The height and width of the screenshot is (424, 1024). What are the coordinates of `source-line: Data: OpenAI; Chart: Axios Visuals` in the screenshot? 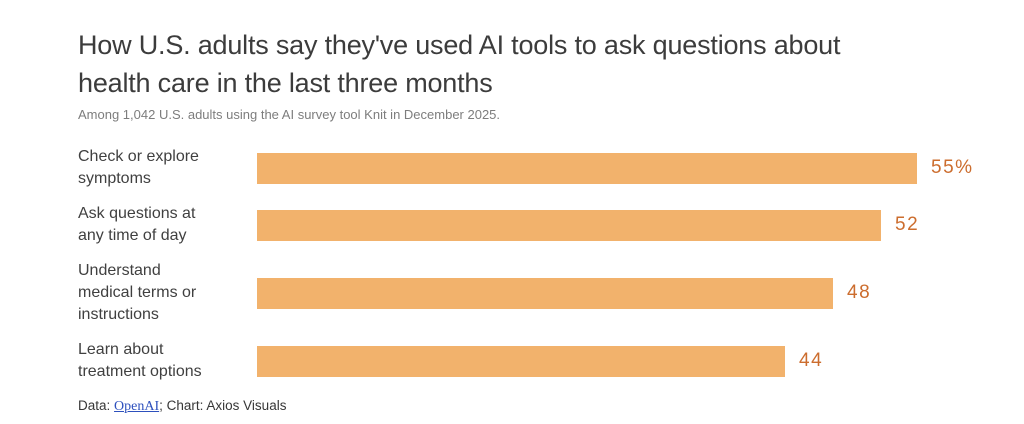 It's located at (522, 406).